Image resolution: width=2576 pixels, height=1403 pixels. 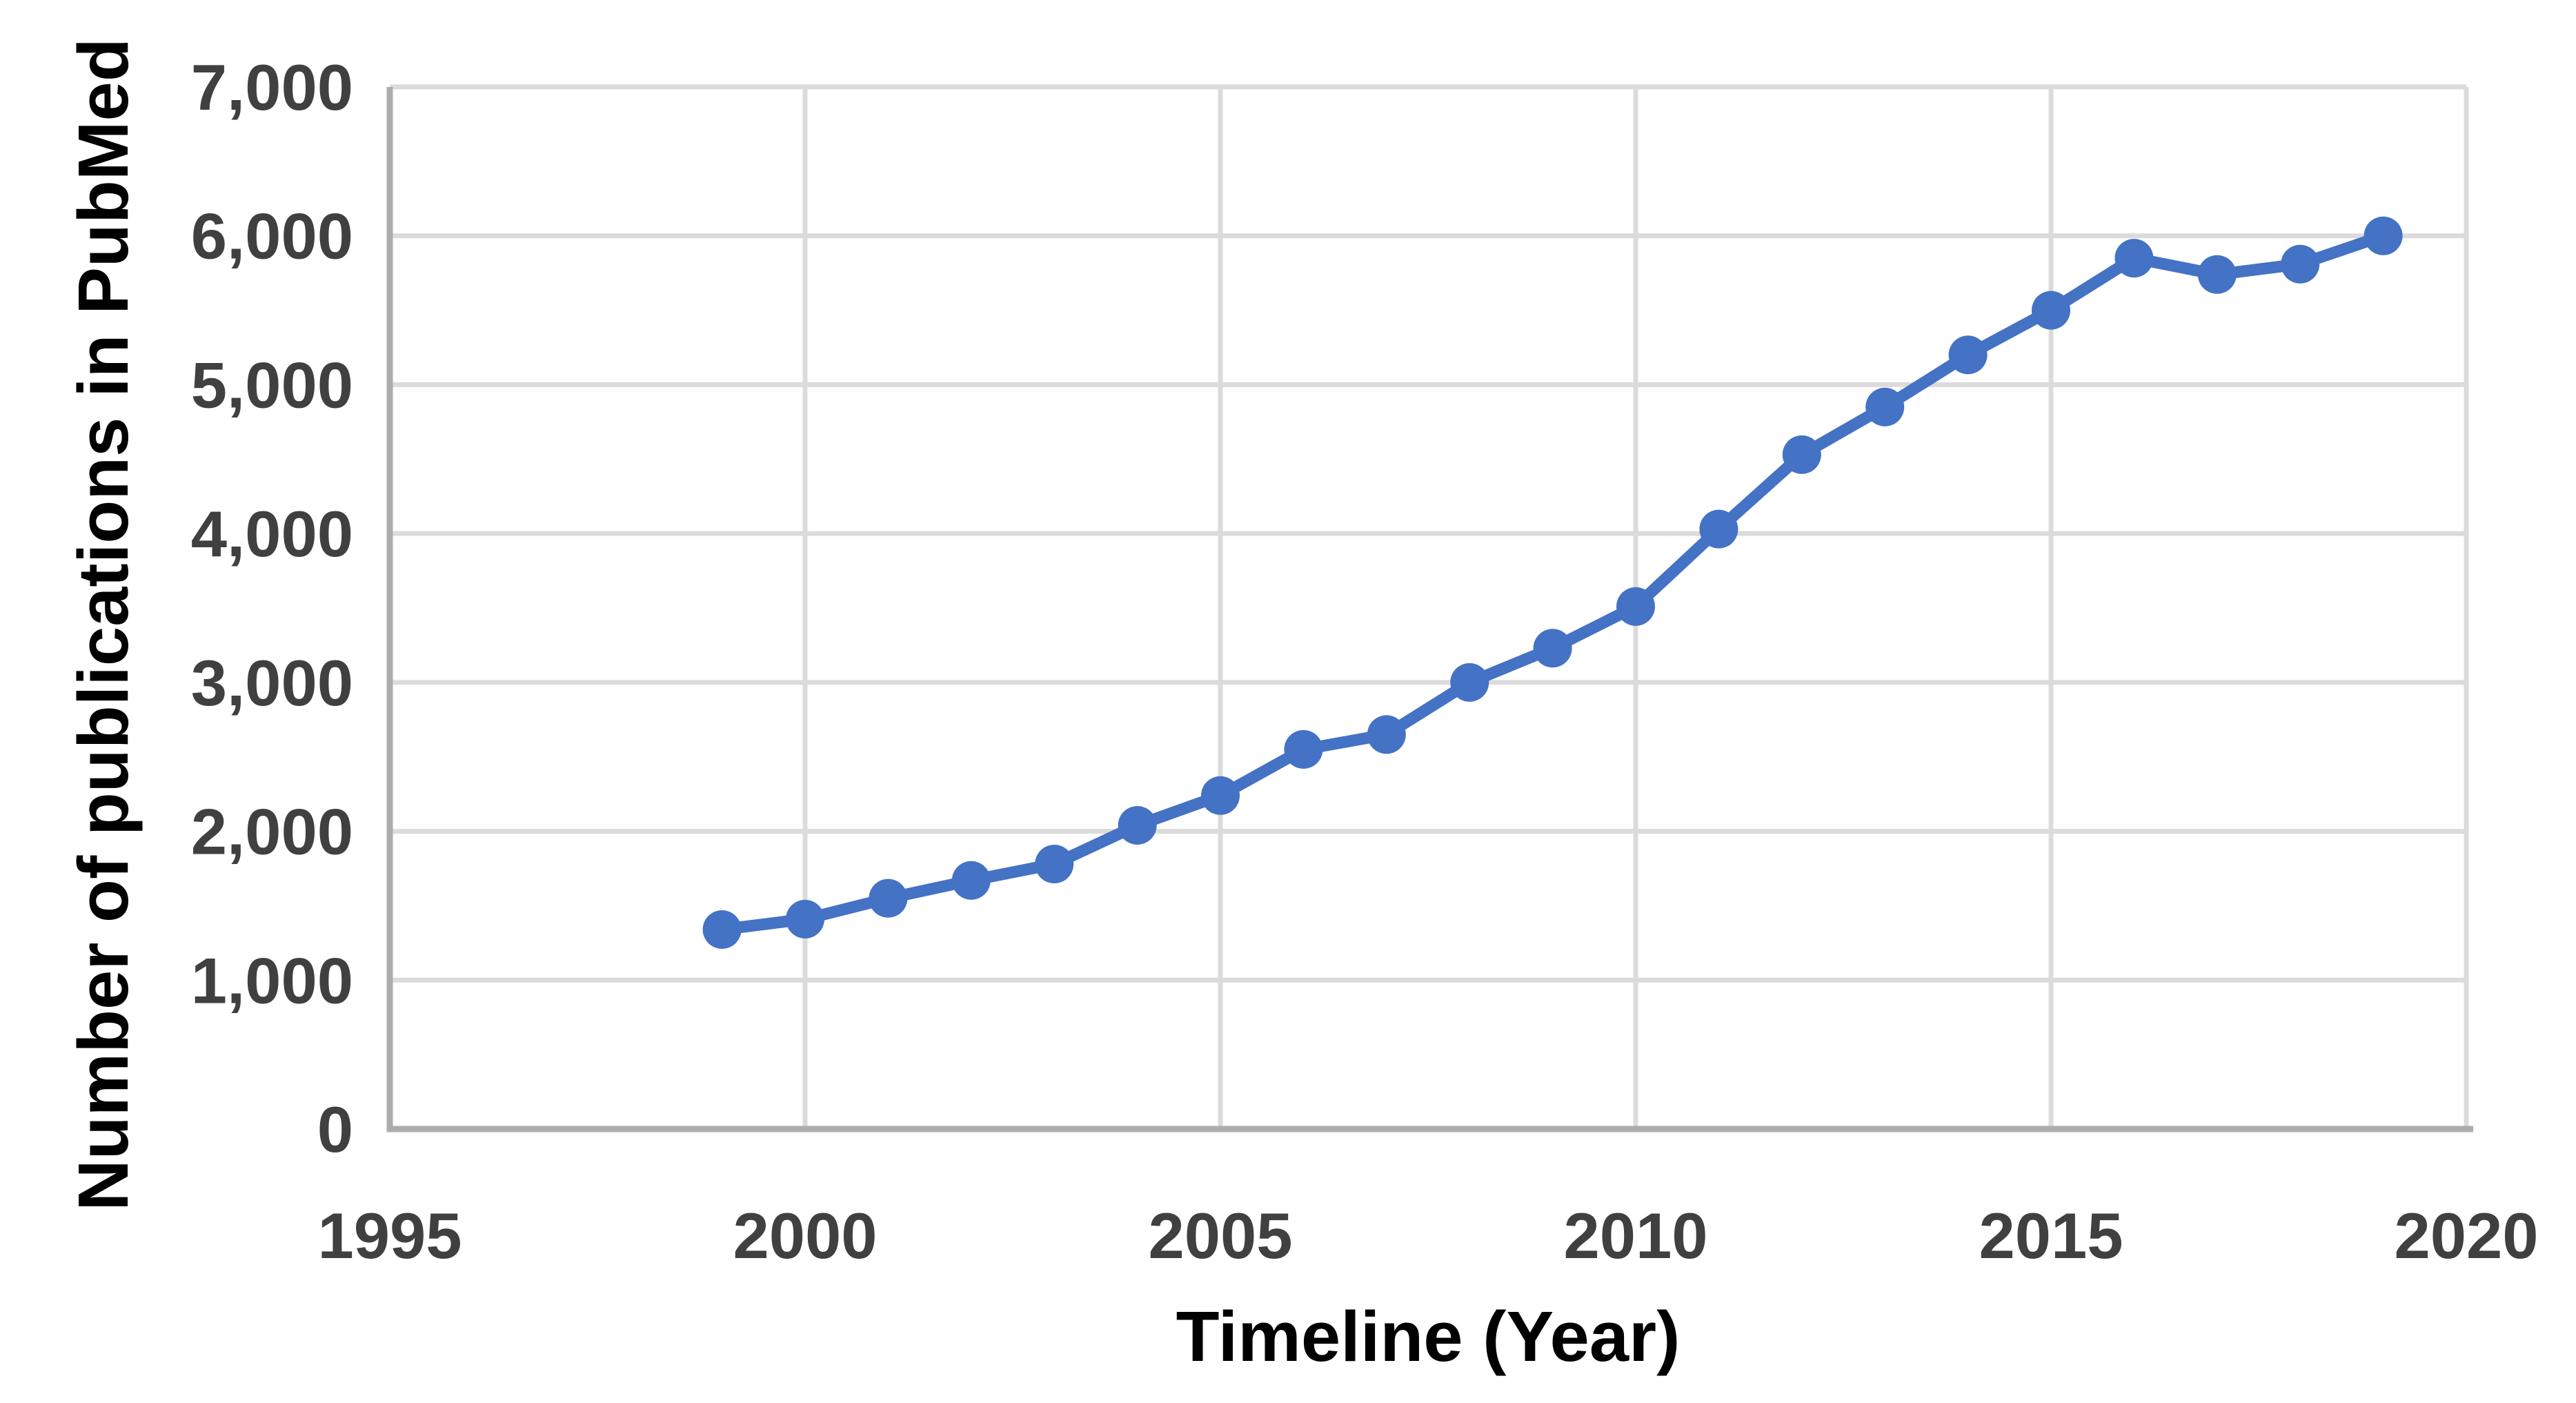 What do you see at coordinates (272, 385) in the screenshot?
I see `y-tick-label: 5,000` at bounding box center [272, 385].